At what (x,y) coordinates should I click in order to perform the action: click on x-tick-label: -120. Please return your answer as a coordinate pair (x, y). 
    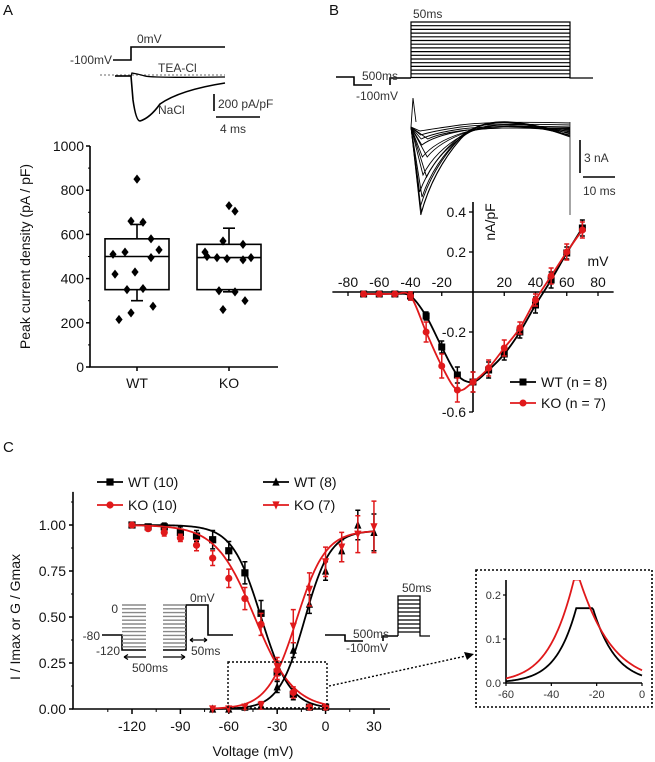
    Looking at the image, I should click on (132, 726).